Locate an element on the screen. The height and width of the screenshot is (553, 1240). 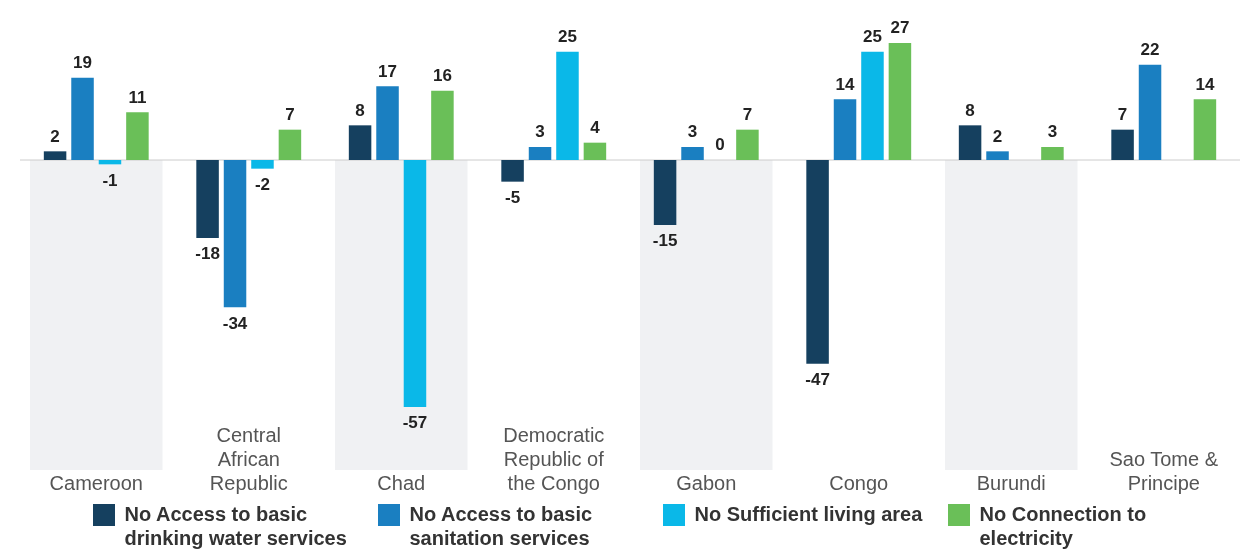
data-label: 0 is located at coordinates (720, 145).